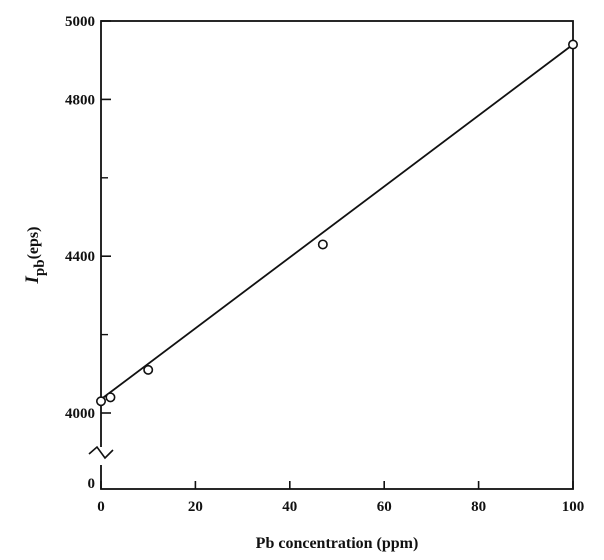 This screenshot has height=560, width=604. What do you see at coordinates (80, 257) in the screenshot?
I see `y-tick-label: 4400` at bounding box center [80, 257].